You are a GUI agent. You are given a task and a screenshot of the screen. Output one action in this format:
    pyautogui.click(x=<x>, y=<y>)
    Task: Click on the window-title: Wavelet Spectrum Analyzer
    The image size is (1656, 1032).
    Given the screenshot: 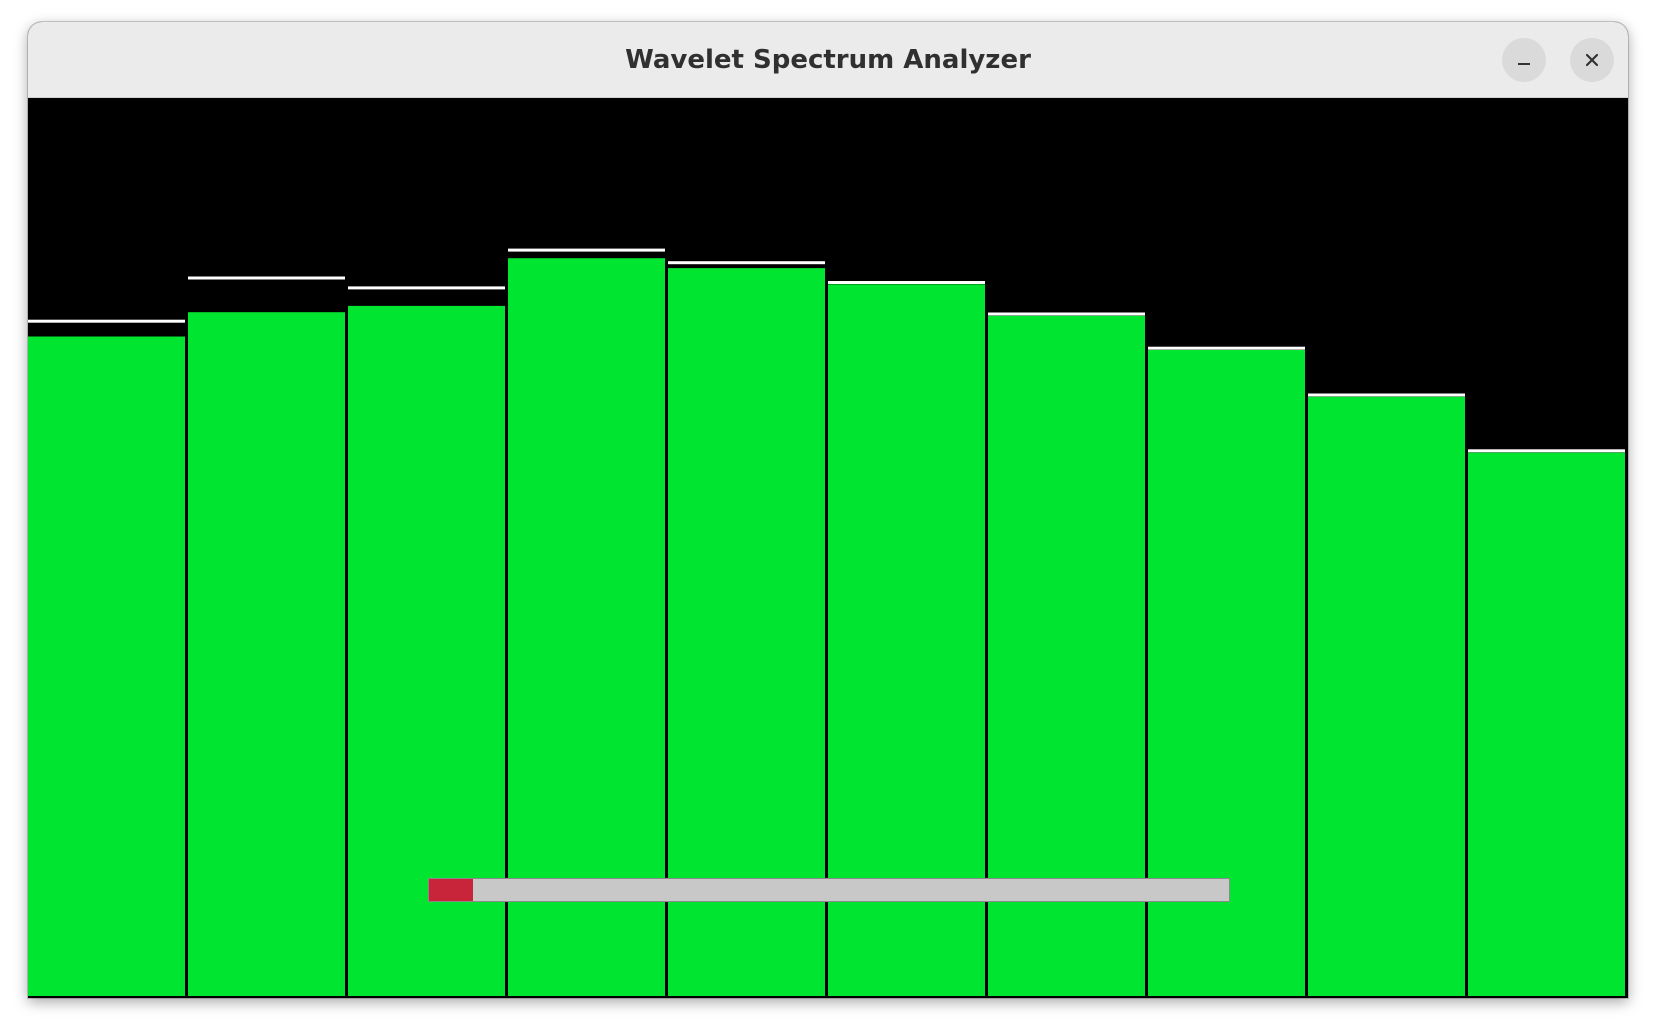 What is the action you would take?
    pyautogui.click(x=828, y=60)
    